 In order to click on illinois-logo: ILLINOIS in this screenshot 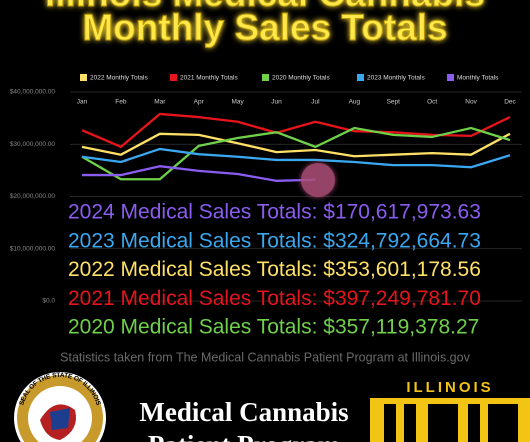, I will do `click(450, 409)`.